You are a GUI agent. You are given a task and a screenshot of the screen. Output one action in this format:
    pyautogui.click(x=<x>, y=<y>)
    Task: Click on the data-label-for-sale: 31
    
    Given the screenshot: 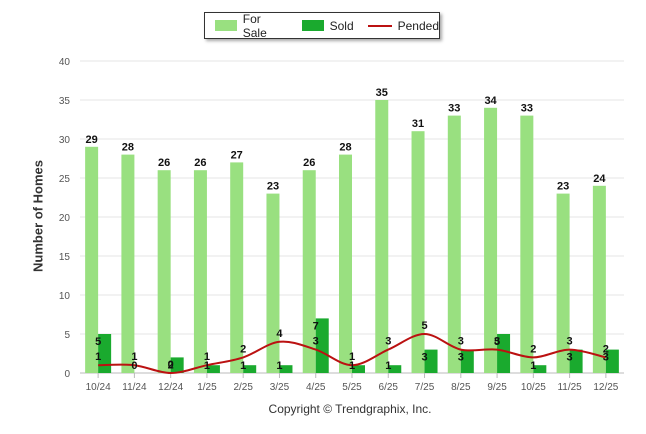 What is the action you would take?
    pyautogui.click(x=418, y=124)
    